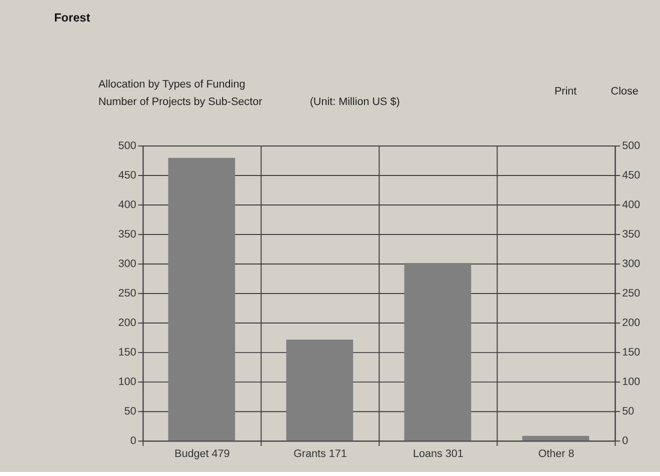  I want to click on y2-tick-label: 50, so click(628, 412).